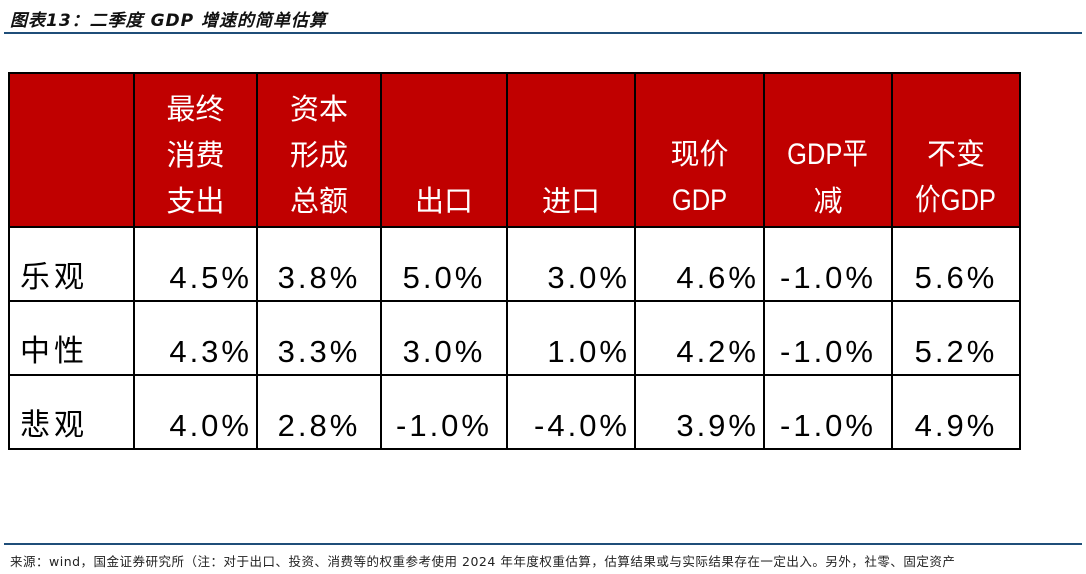  What do you see at coordinates (543, 33) in the screenshot?
I see `title-divider` at bounding box center [543, 33].